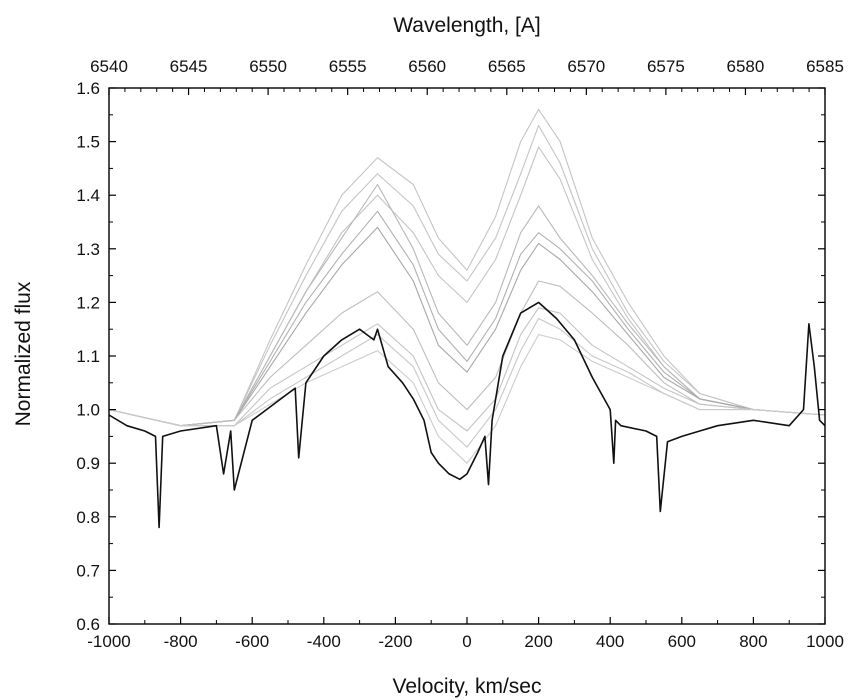  Describe the element at coordinates (666, 66) in the screenshot. I see `x2-tick-label: 6575` at that location.